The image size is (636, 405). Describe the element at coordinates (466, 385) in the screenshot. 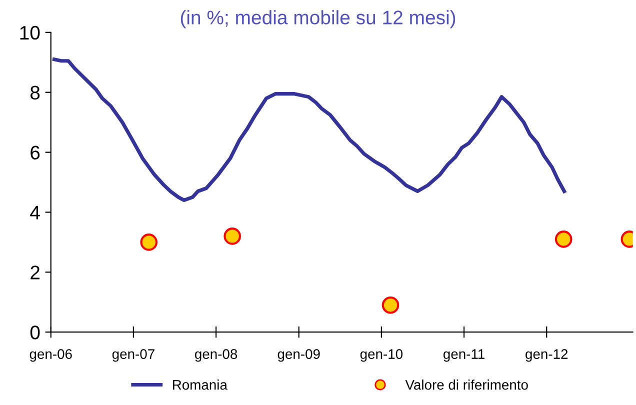

I see `legend-label: Valore di riferimento` at that location.